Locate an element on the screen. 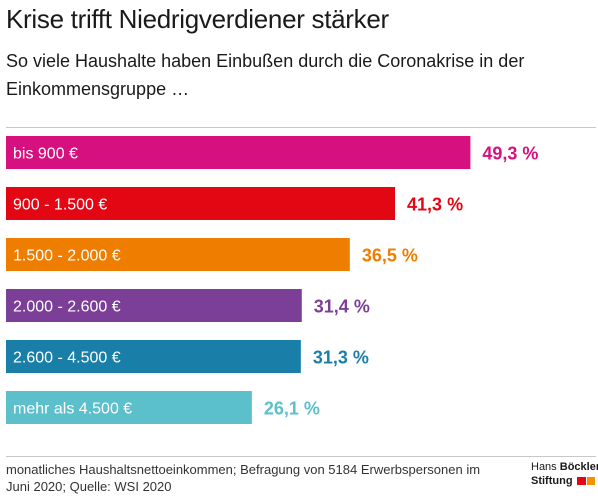  logo-mark-orange is located at coordinates (591, 481).